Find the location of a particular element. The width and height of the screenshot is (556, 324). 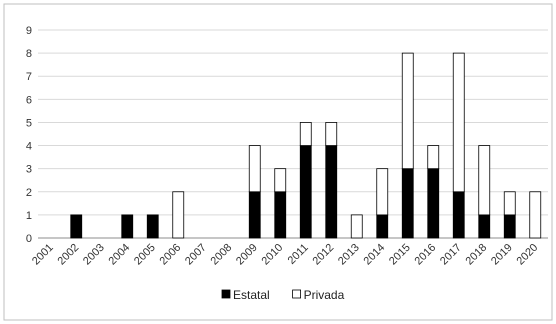

bar-estatal-2019 is located at coordinates (509, 226).